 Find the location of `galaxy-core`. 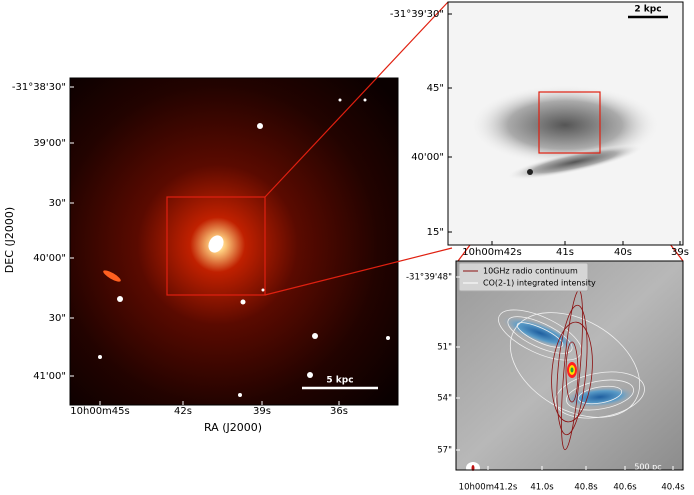

galaxy-core is located at coordinates (216, 244).